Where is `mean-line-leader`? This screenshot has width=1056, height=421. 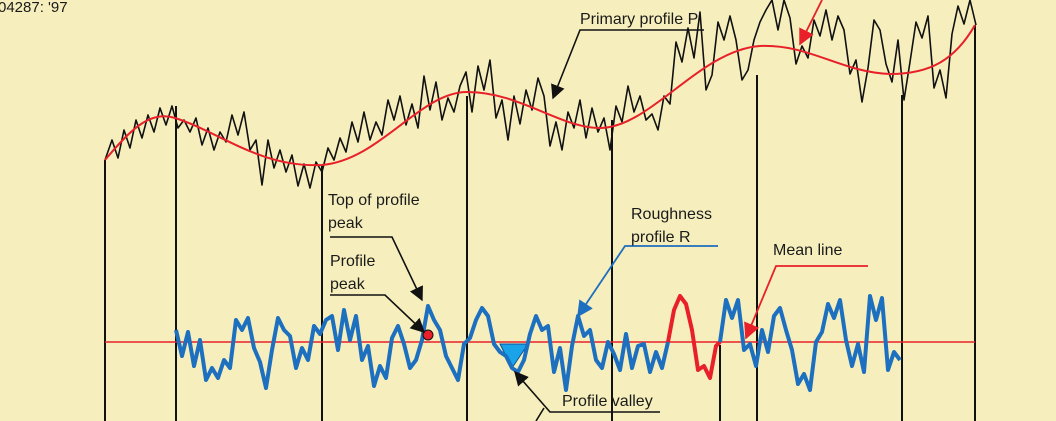
mean-line-leader is located at coordinates (806, 302).